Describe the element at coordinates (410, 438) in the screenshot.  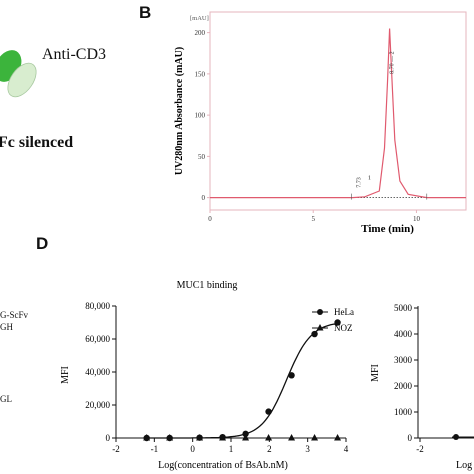
I see `right-ytick-label: 0` at that location.